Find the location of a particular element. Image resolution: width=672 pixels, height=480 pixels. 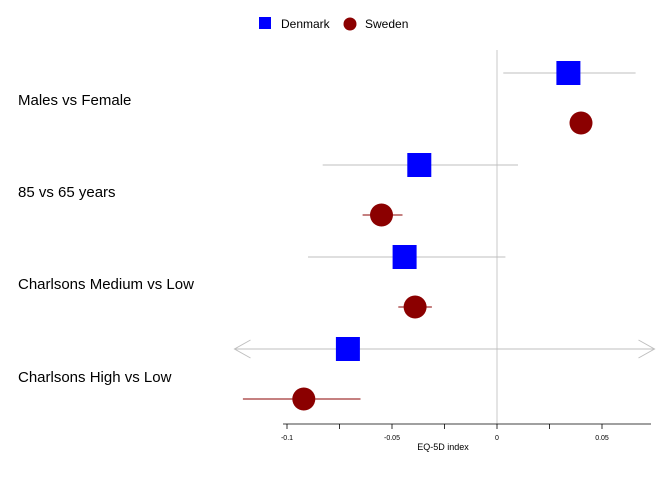

x-tick-label-0: -0.1 is located at coordinates (287, 438).